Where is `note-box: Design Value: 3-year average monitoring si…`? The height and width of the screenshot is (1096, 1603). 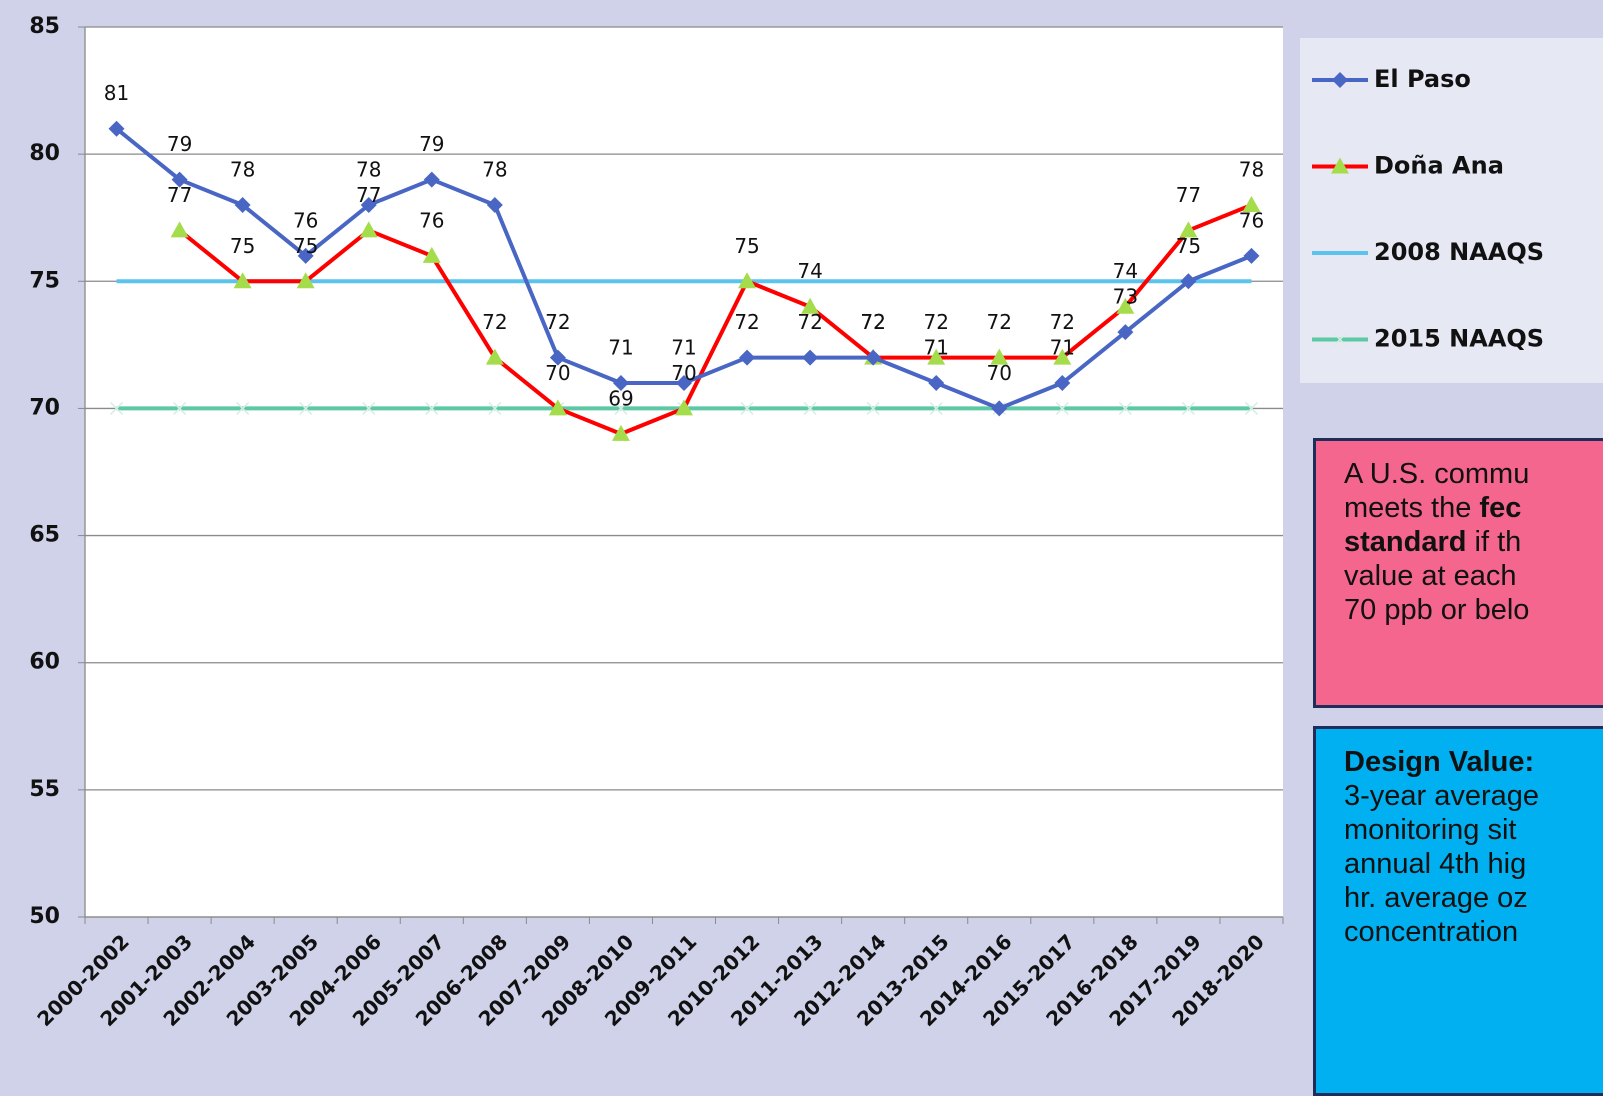 note-box: Design Value: 3-year average monitoring si… is located at coordinates (1458, 911).